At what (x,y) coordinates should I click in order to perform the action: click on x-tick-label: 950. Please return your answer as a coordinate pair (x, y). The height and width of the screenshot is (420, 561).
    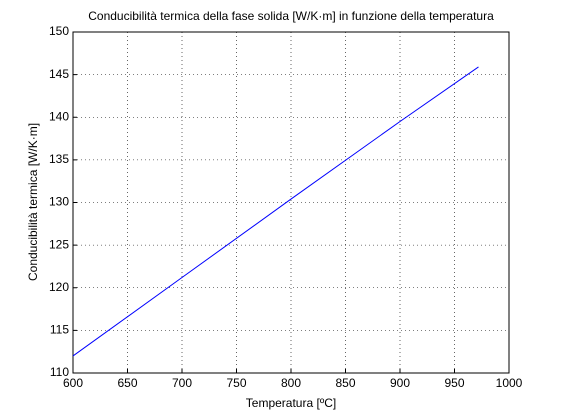
    Looking at the image, I should click on (454, 383).